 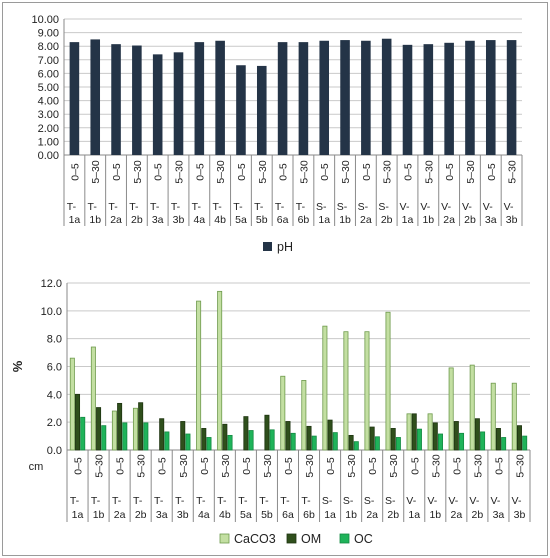 I want to click on y-tick-label: 9.00, so click(x=48, y=34).